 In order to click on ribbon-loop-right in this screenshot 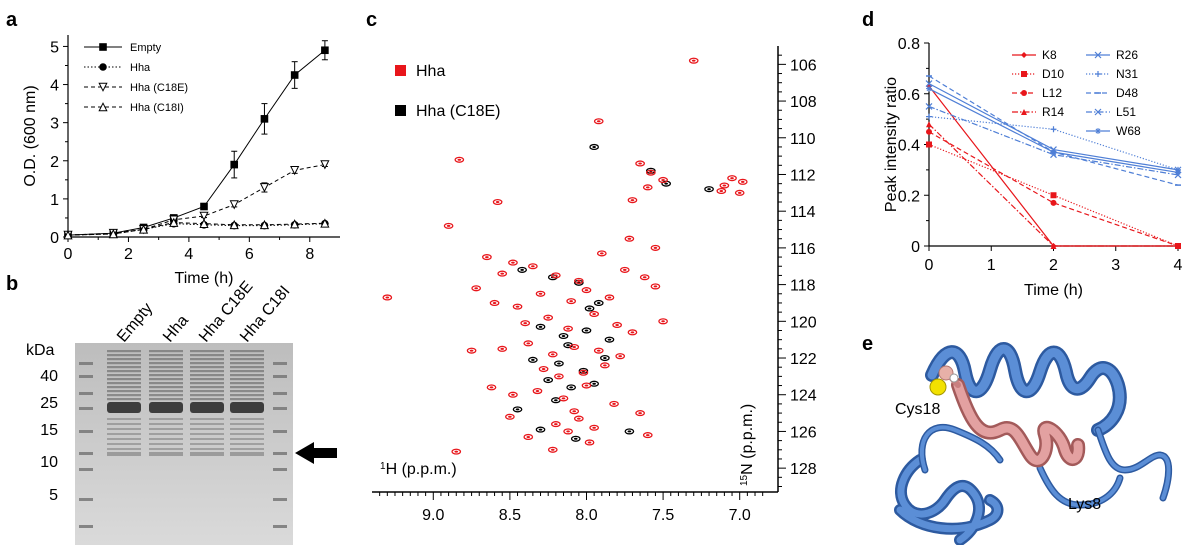, I will do `click(1133, 464)`.